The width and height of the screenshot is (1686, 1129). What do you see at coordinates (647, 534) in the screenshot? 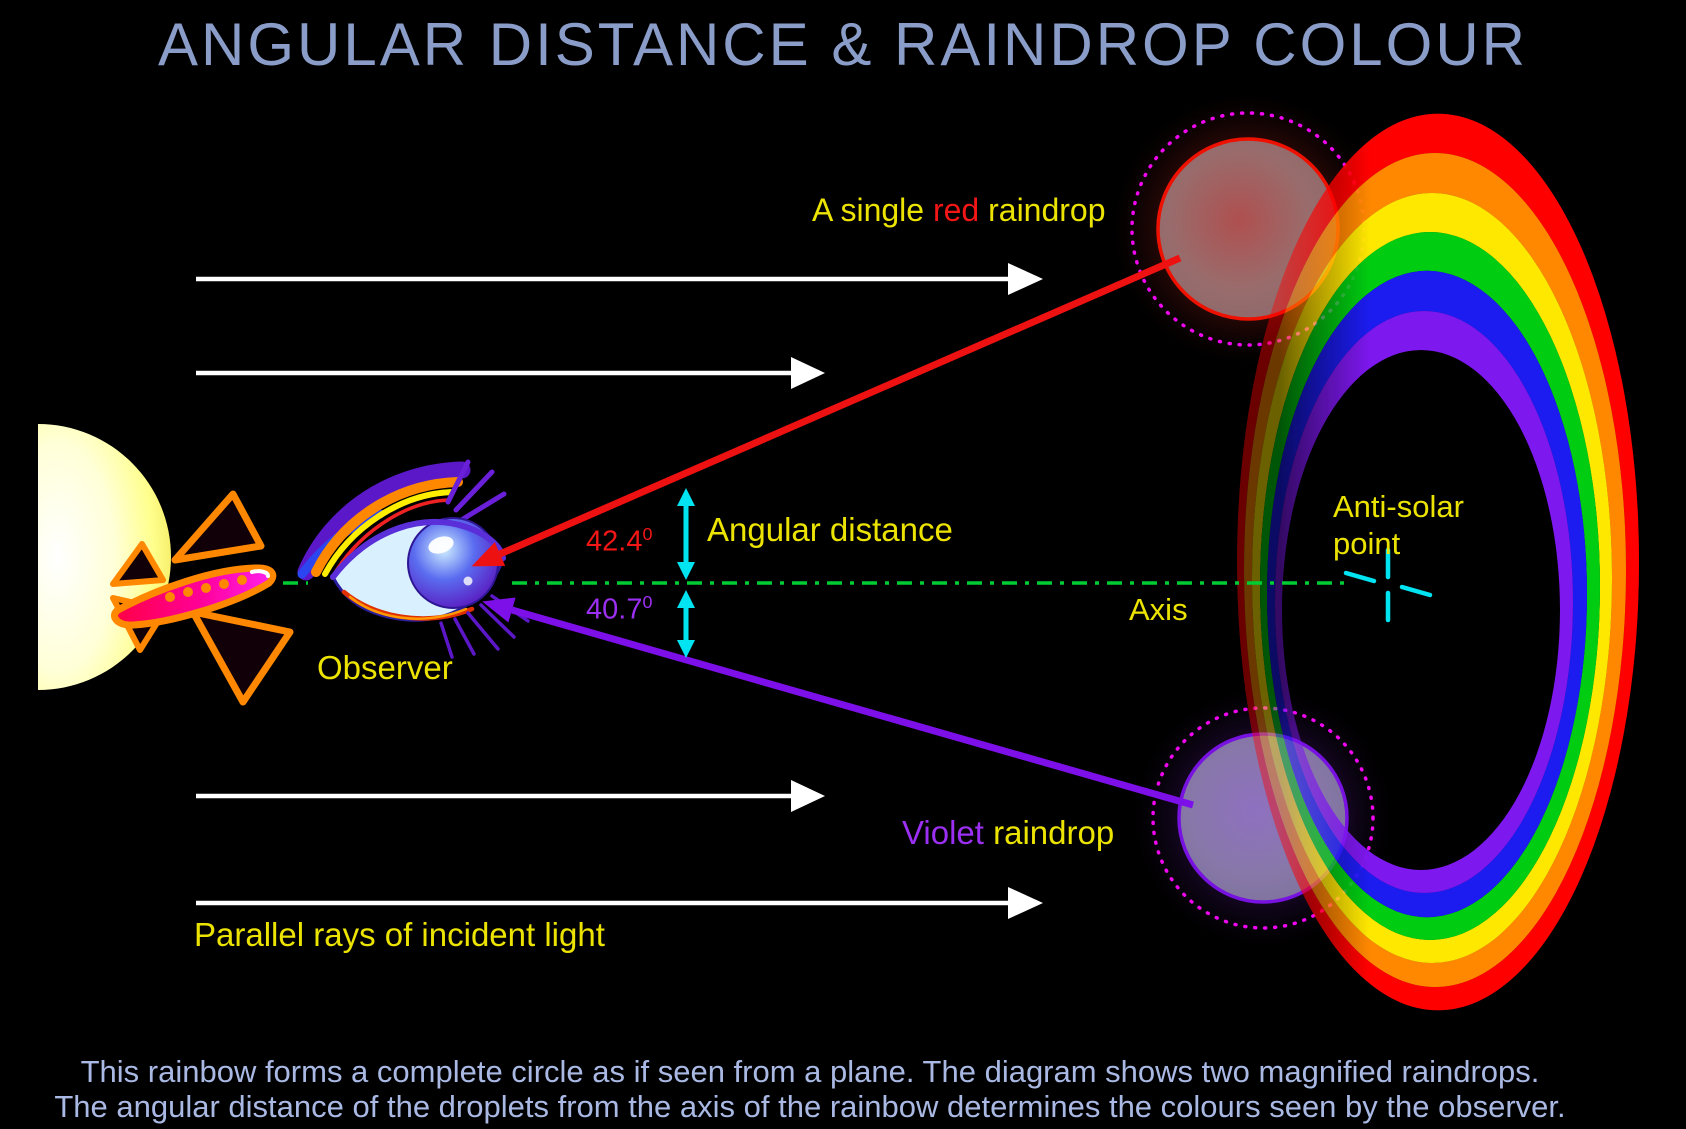
I see `red-angle-superscript: 0` at bounding box center [647, 534].